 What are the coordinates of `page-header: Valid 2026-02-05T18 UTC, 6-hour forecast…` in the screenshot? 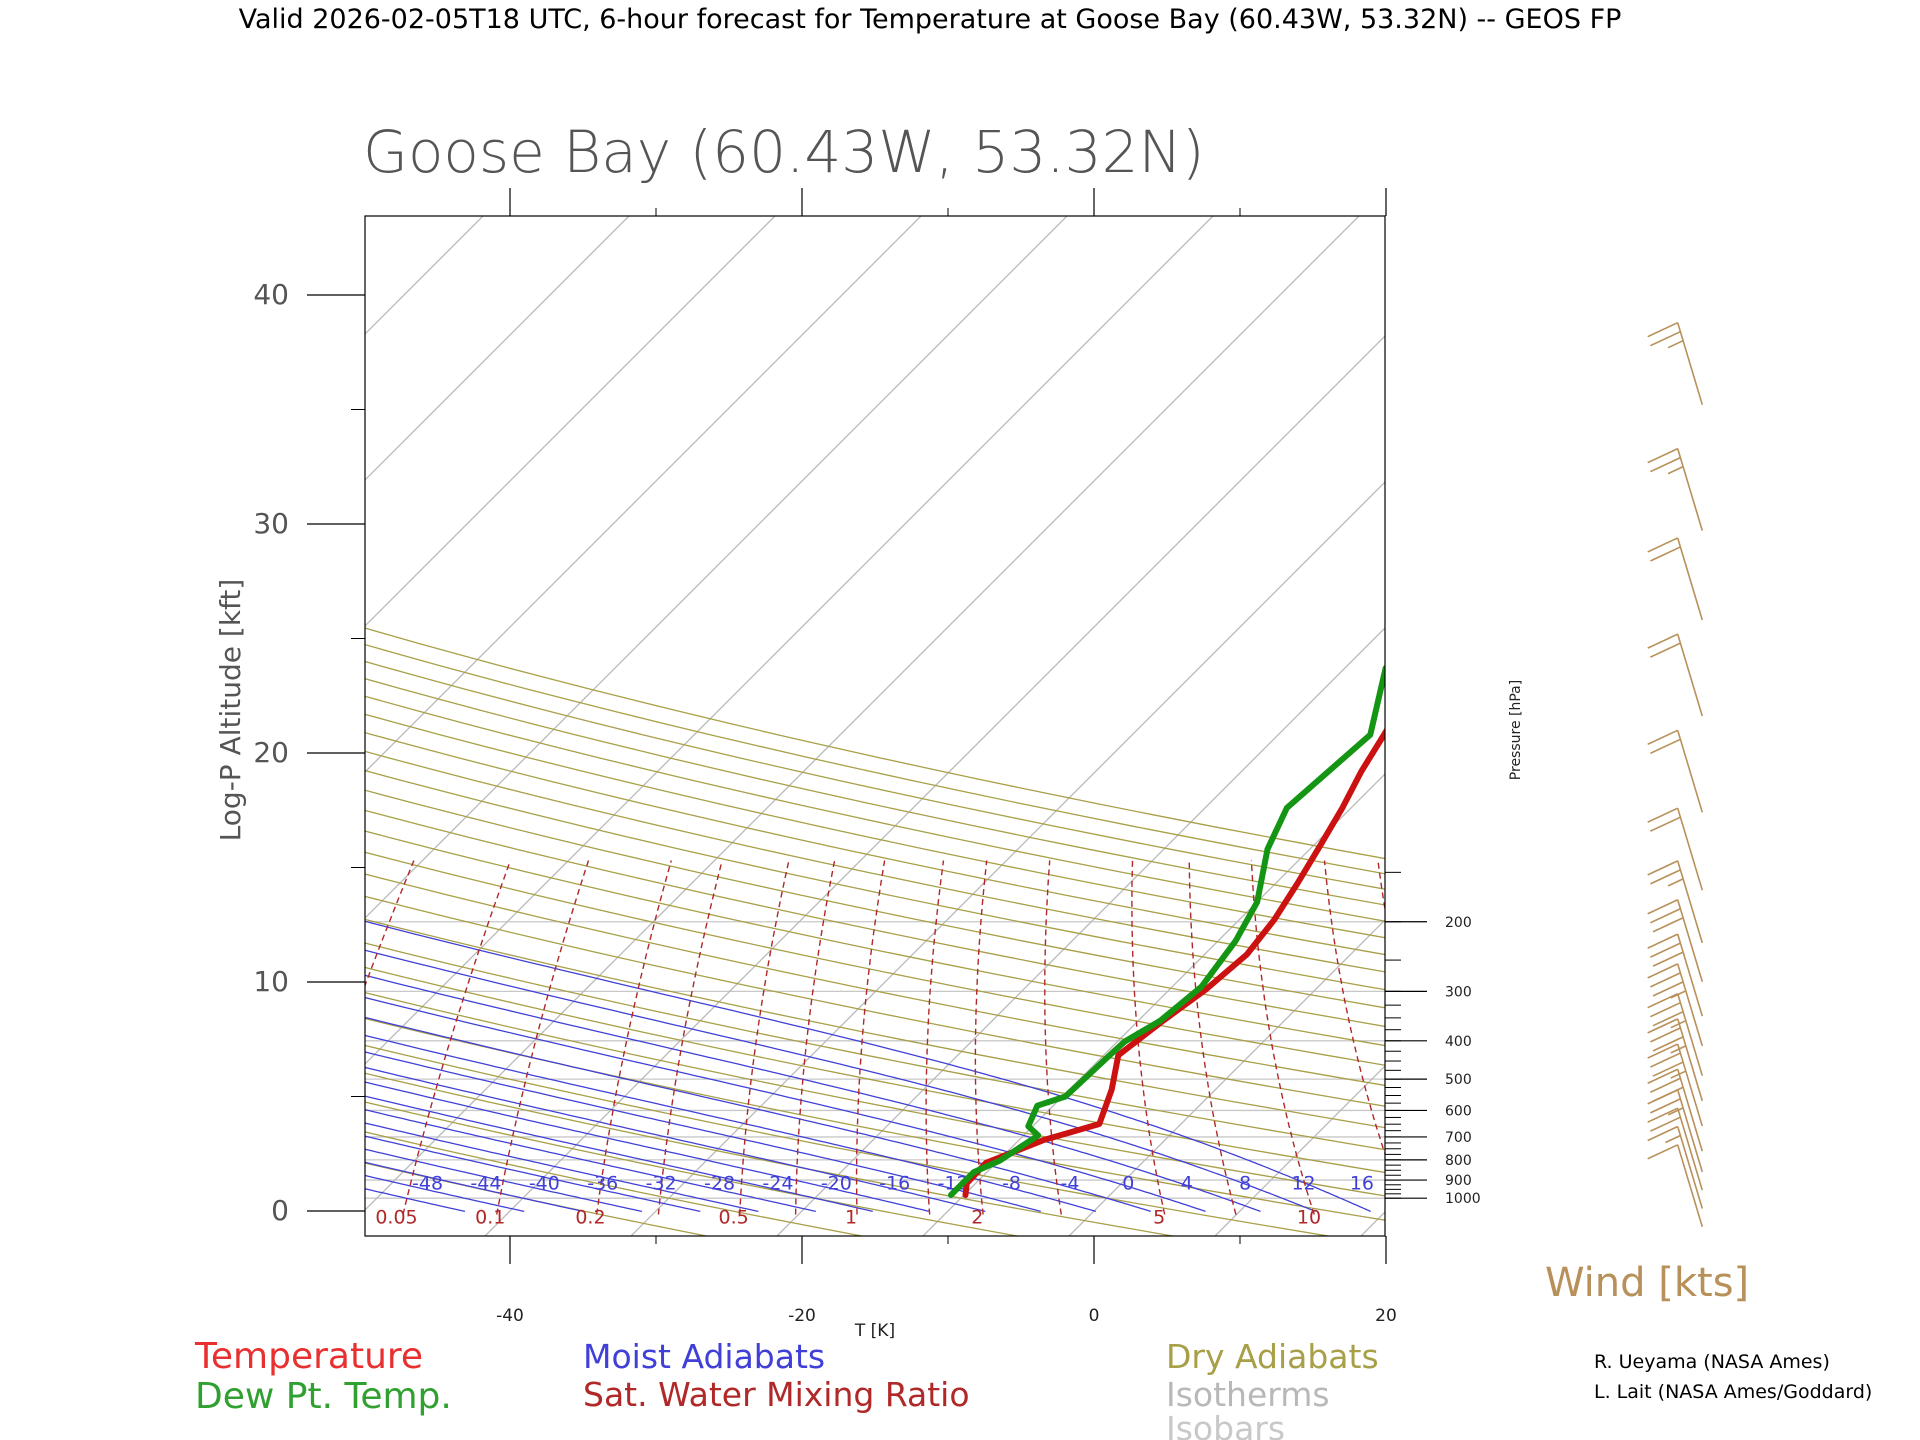 It's located at (930, 19).